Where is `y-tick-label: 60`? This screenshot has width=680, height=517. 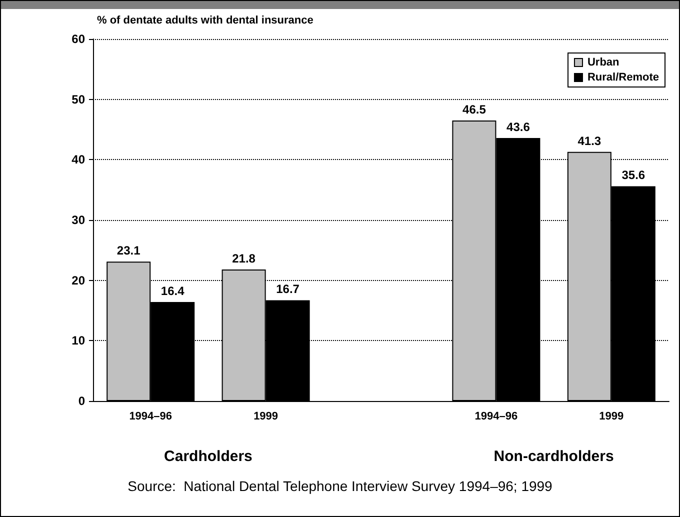 y-tick-label: 60 is located at coordinates (79, 39).